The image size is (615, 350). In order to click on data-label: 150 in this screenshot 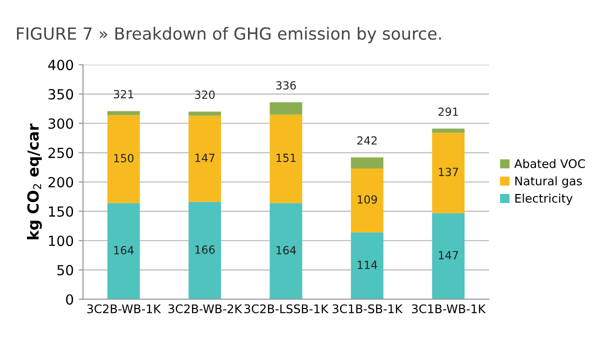, I will do `click(124, 158)`.